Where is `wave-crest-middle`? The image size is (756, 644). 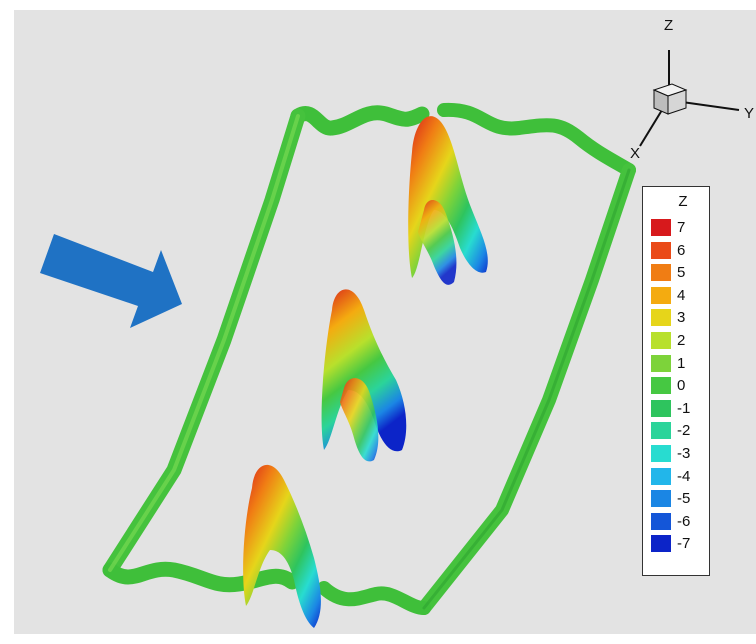
wave-crest-middle is located at coordinates (364, 370).